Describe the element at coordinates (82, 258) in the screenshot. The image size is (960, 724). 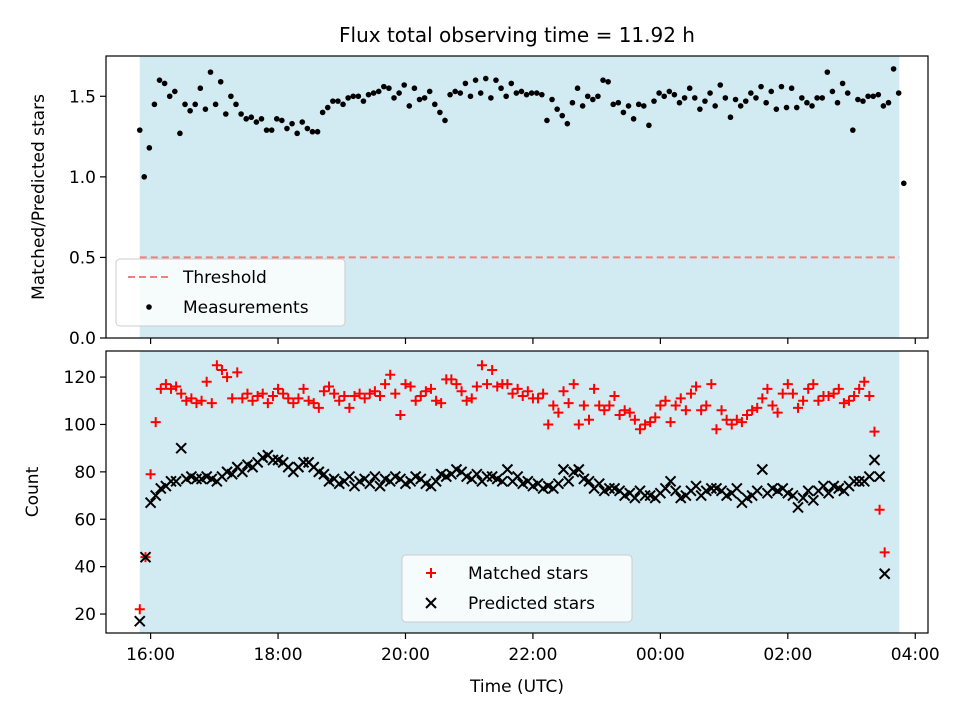
I see `y-tick-label: 0.5` at that location.